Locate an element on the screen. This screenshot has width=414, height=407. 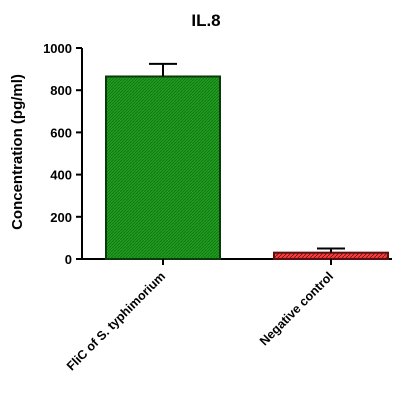
x-tick-label: FliC of S. typhimorium is located at coordinates (116, 321).